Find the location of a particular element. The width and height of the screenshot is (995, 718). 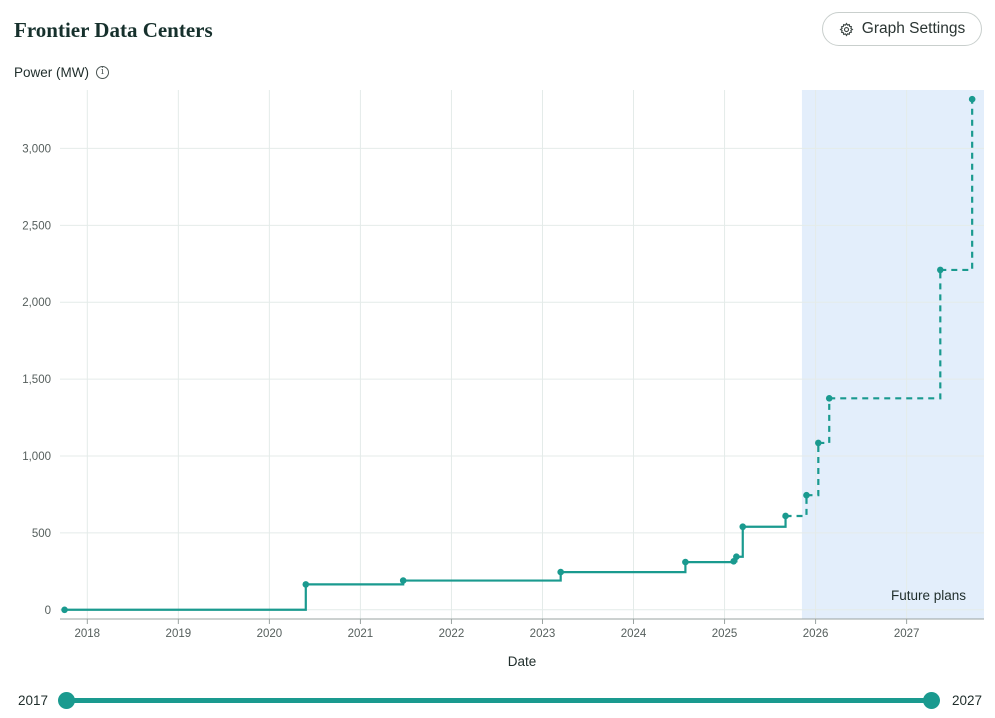

series-line-actual is located at coordinates (425, 563).